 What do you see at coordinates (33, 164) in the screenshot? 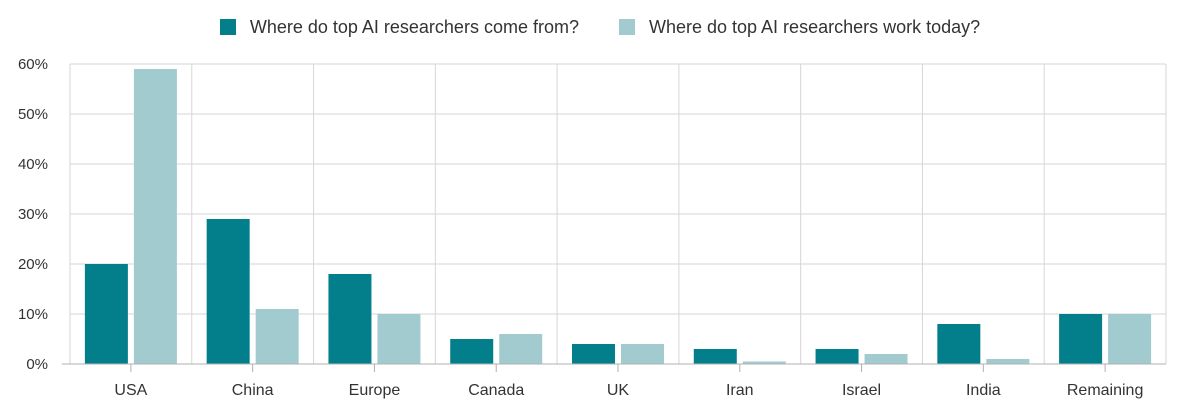
I see `y-tick-label-4: 40%` at bounding box center [33, 164].